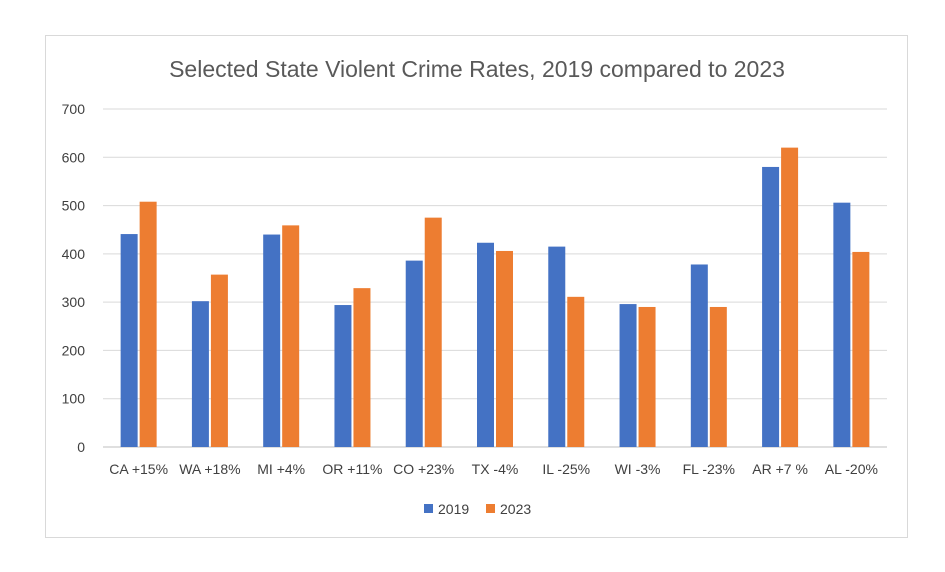 This screenshot has width=945, height=572. Describe the element at coordinates (74, 350) in the screenshot. I see `y-tick-label: 200` at that location.